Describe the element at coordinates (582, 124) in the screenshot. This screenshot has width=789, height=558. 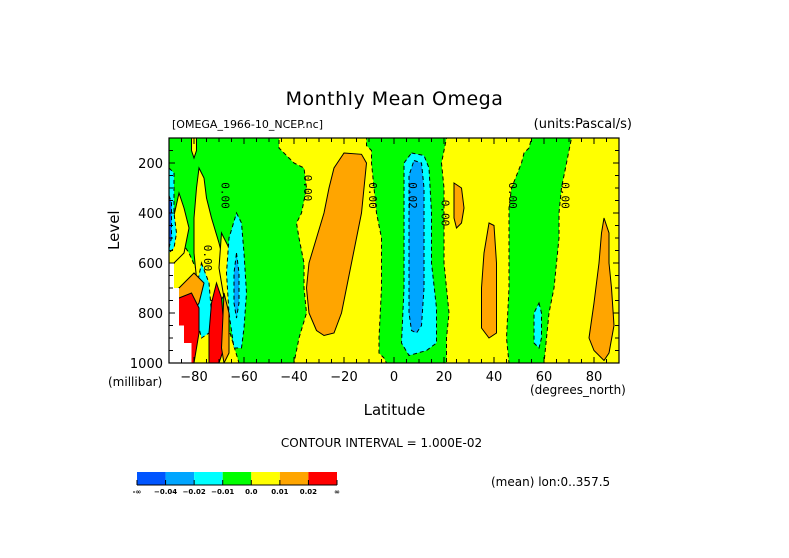
I see `units-label: (units:Pascal/s)` at that location.